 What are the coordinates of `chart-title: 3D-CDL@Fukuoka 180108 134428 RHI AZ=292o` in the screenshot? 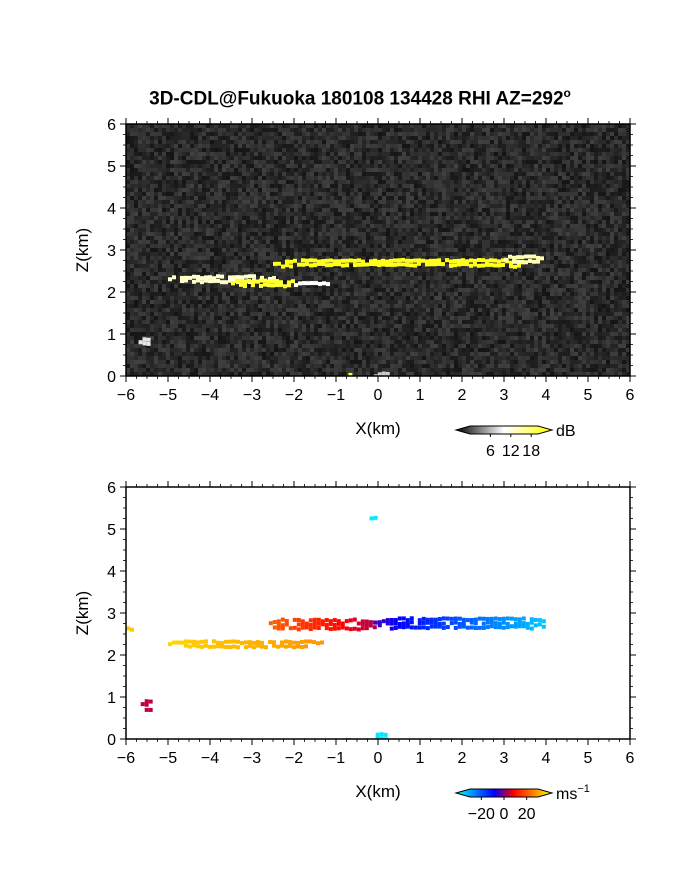 It's located at (340, 98).